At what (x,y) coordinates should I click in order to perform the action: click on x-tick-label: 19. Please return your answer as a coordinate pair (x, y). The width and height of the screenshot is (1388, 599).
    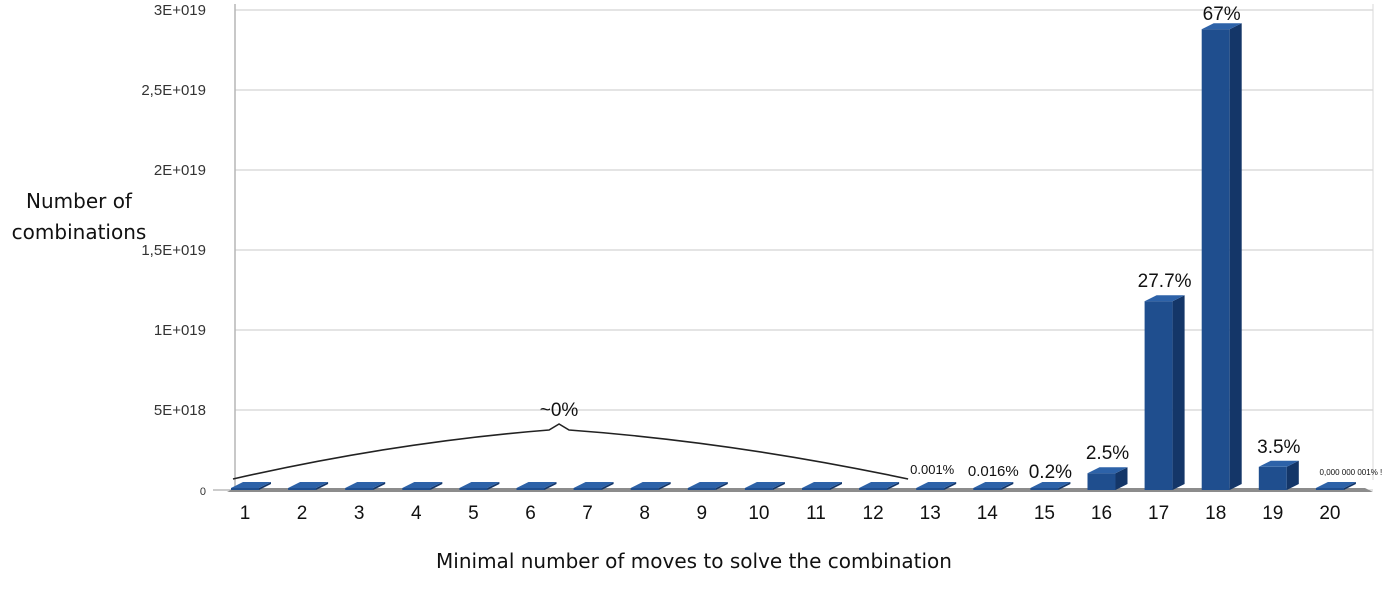
    Looking at the image, I should click on (1272, 513).